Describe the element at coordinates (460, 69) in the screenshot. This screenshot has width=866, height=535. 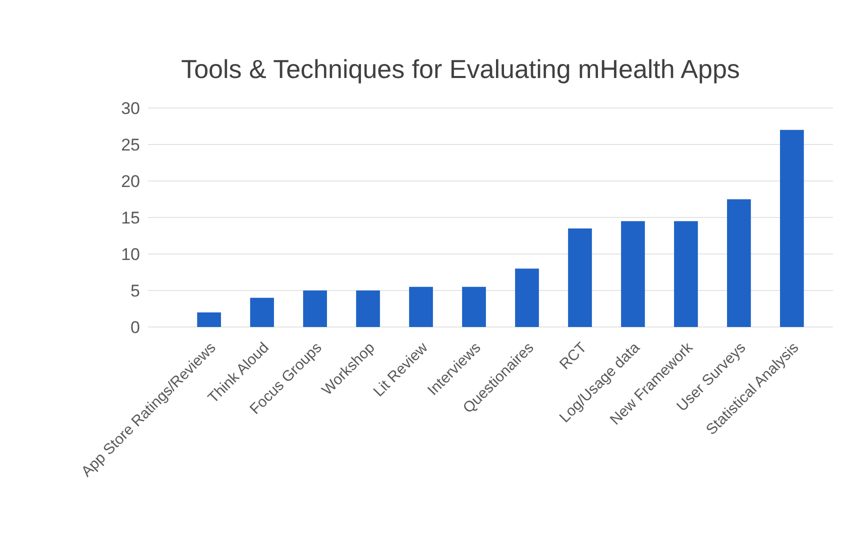
I see `chart-title: Tools & Techniques for Evaluating mHealth Apps` at that location.